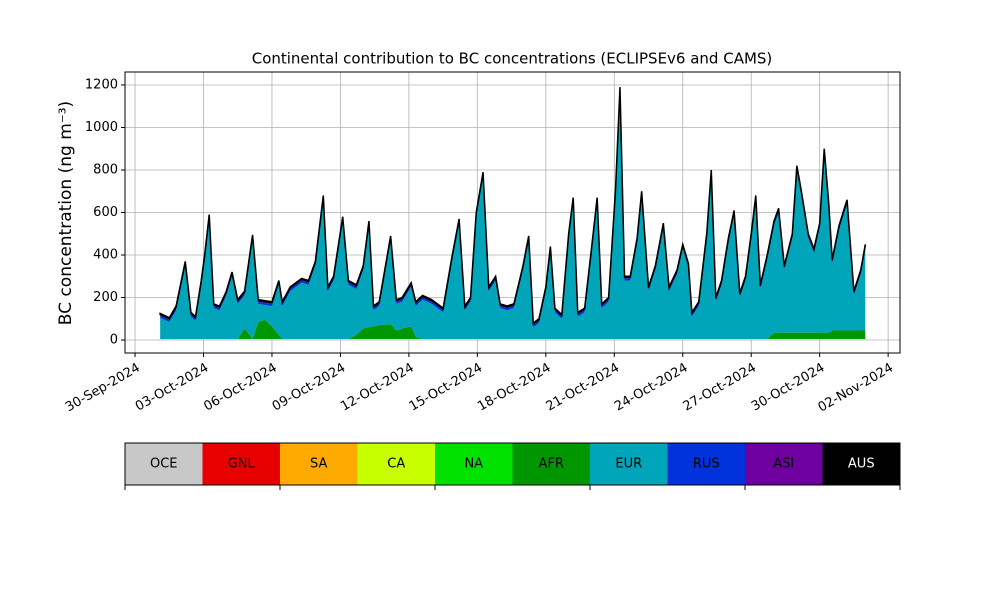 This screenshot has height=600, width=1000. I want to click on y-tick-label: 200, so click(105, 297).